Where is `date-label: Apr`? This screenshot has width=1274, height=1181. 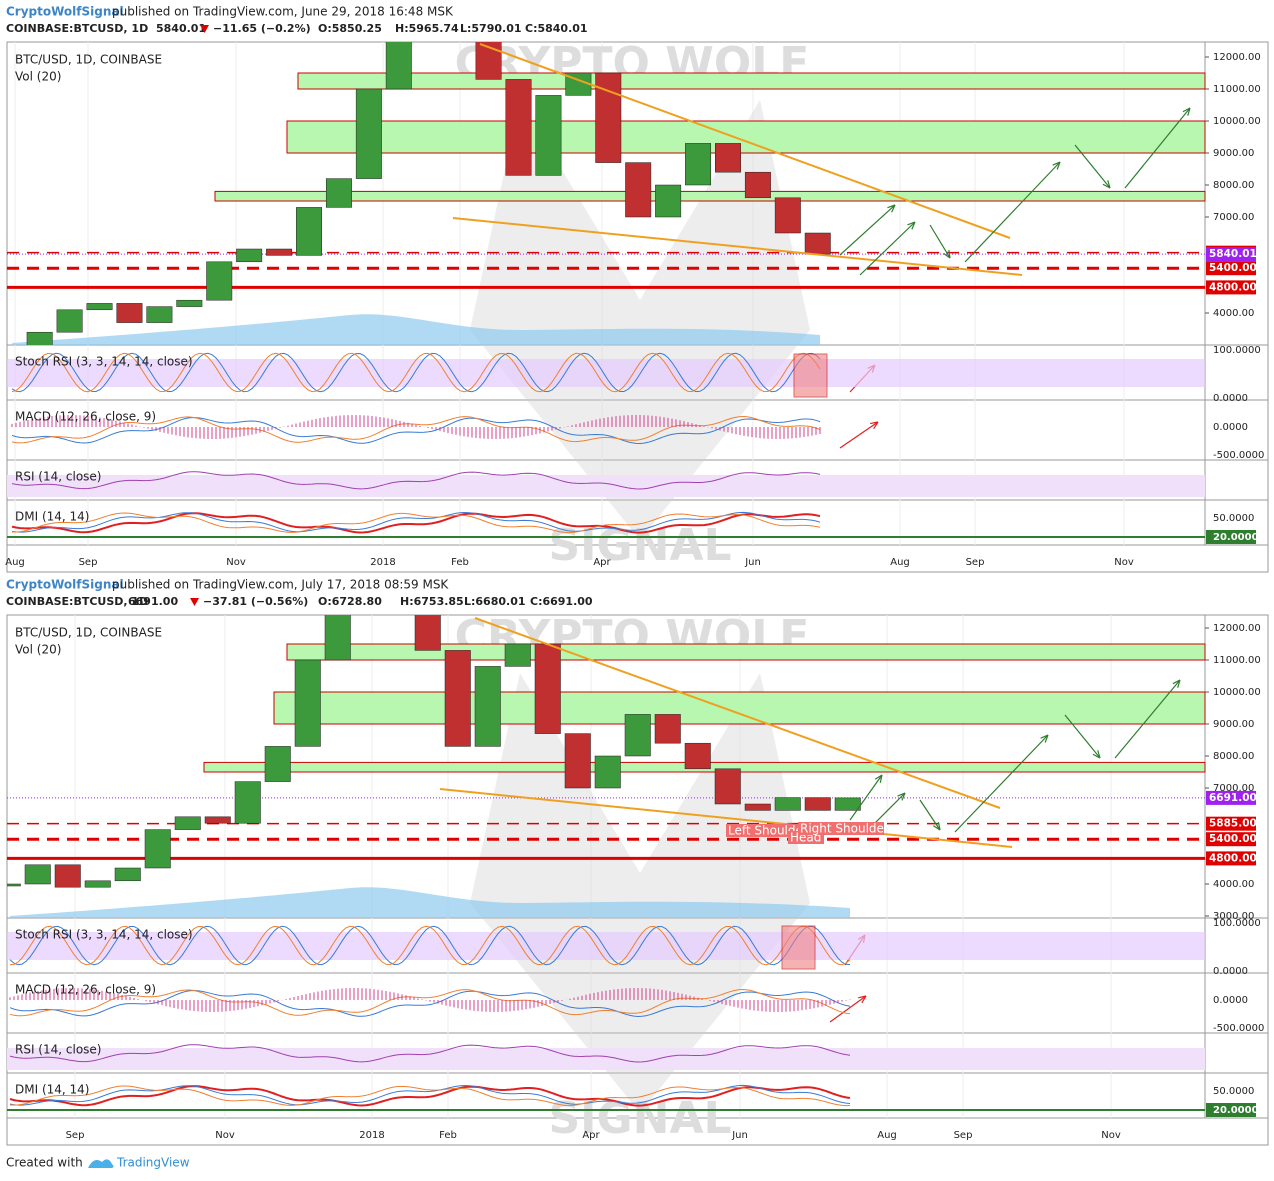 date-label: Apr is located at coordinates (602, 562).